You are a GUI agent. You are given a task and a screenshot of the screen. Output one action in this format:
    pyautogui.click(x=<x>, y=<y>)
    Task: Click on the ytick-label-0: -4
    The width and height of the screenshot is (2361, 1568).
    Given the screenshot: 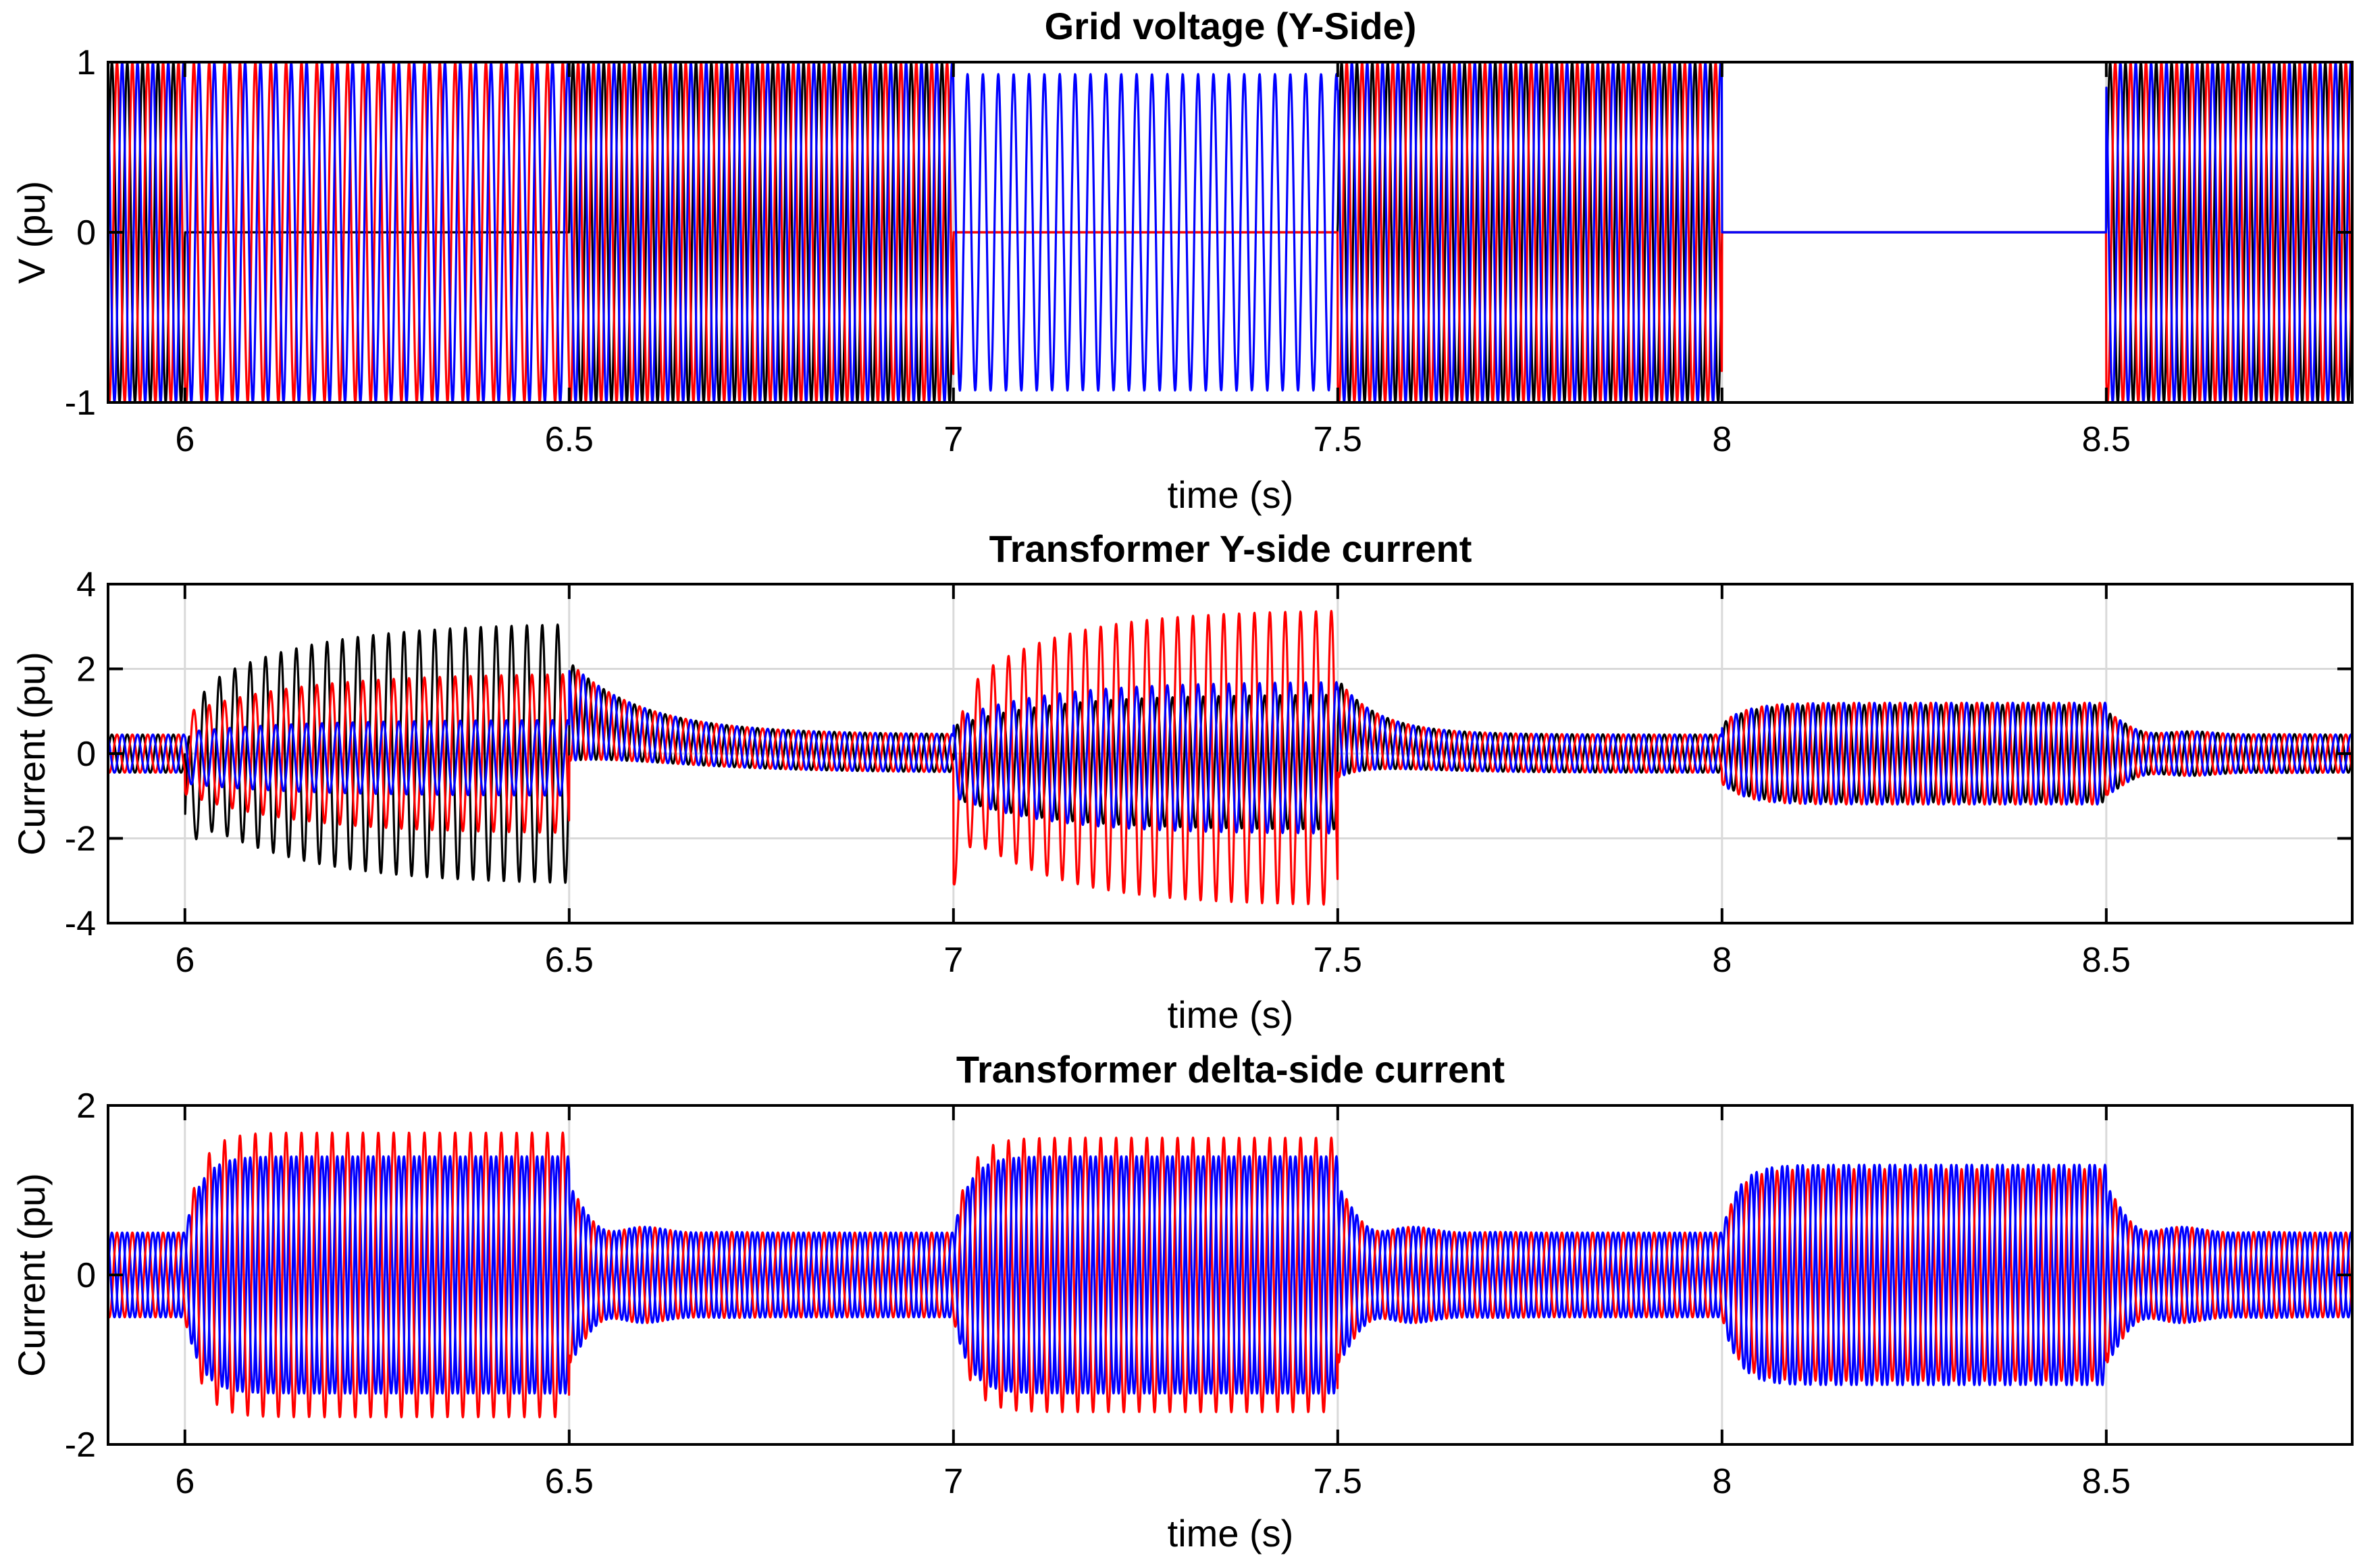 What is the action you would take?
    pyautogui.click(x=80, y=923)
    